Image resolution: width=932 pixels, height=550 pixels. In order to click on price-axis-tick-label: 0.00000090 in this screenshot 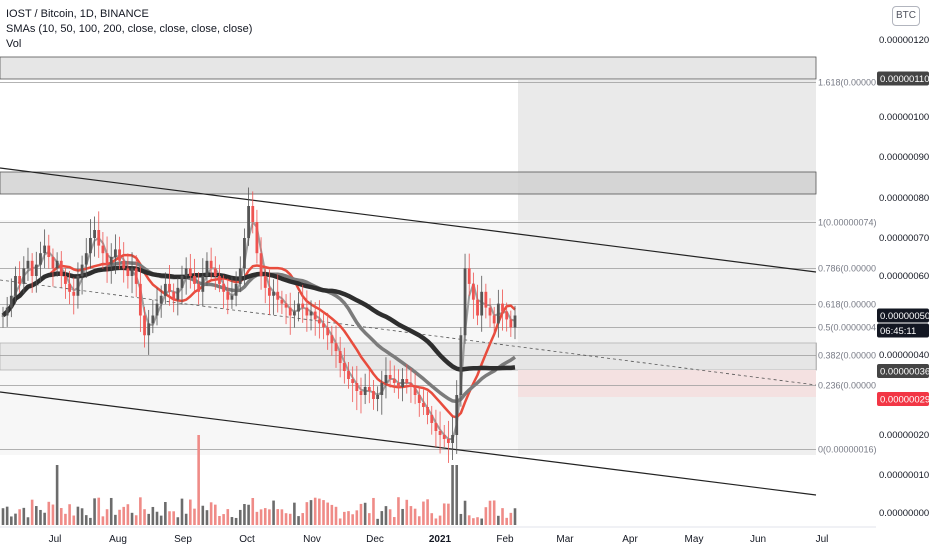, I will do `click(904, 157)`.